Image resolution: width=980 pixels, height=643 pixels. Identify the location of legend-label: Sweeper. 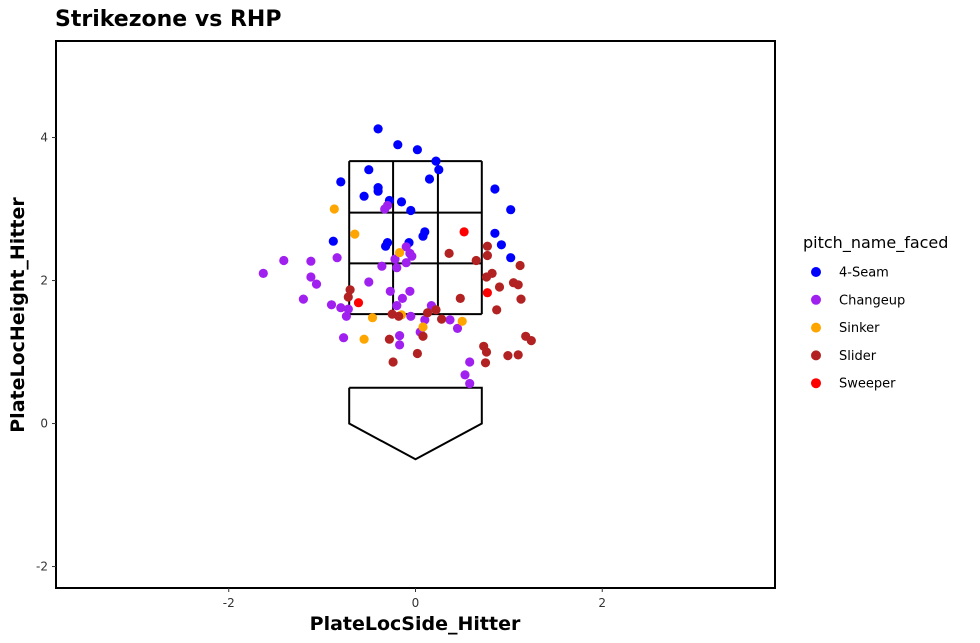
(867, 384).